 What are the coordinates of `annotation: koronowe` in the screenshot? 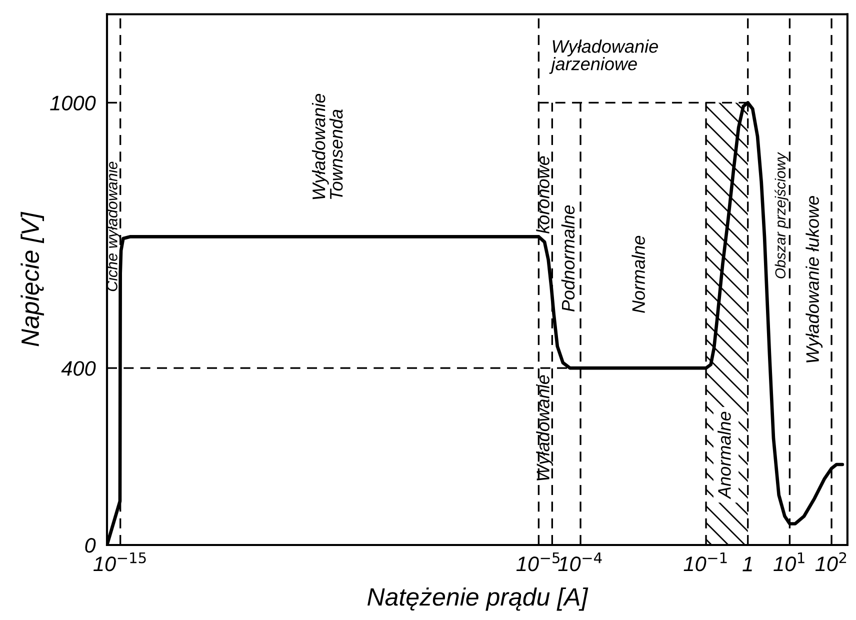 It's located at (543, 195).